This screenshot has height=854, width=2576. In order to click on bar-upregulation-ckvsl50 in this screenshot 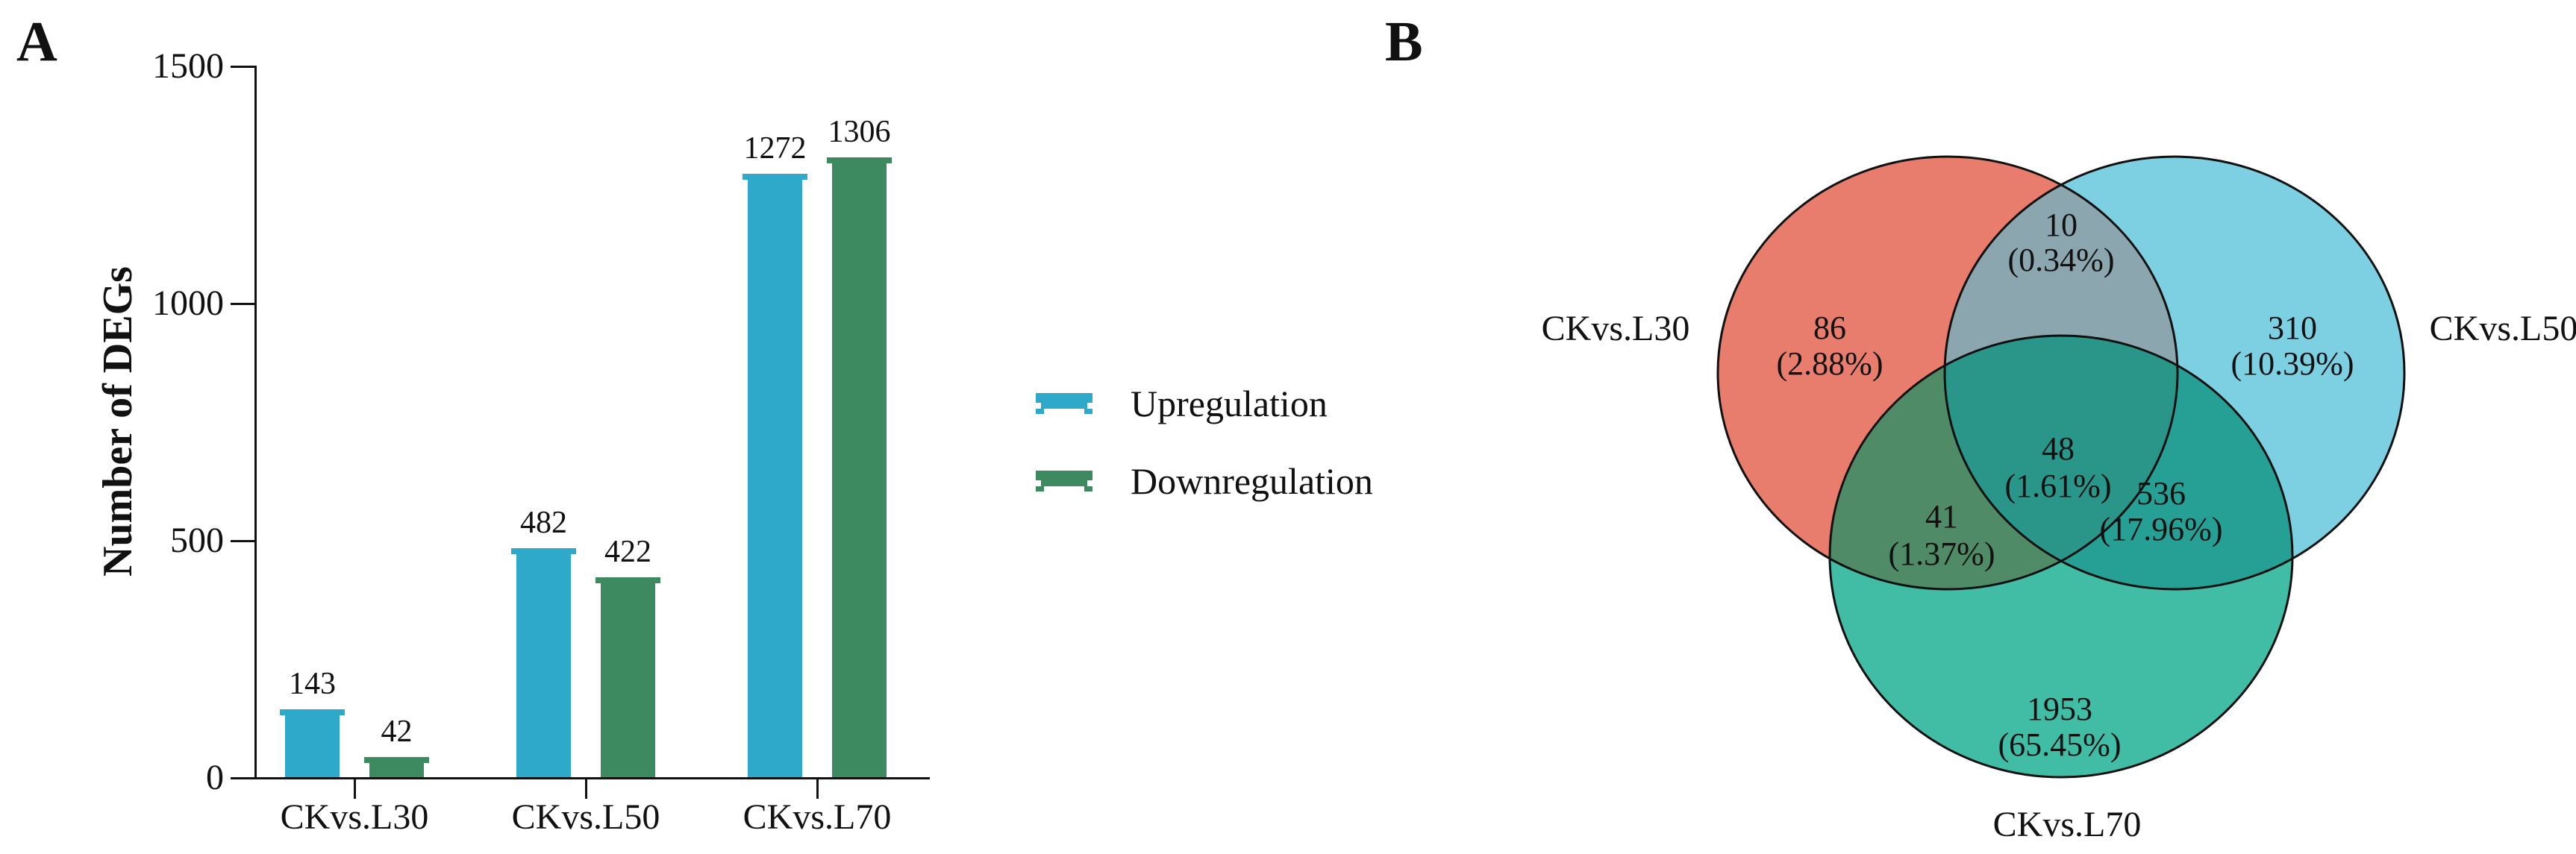, I will do `click(543, 662)`.